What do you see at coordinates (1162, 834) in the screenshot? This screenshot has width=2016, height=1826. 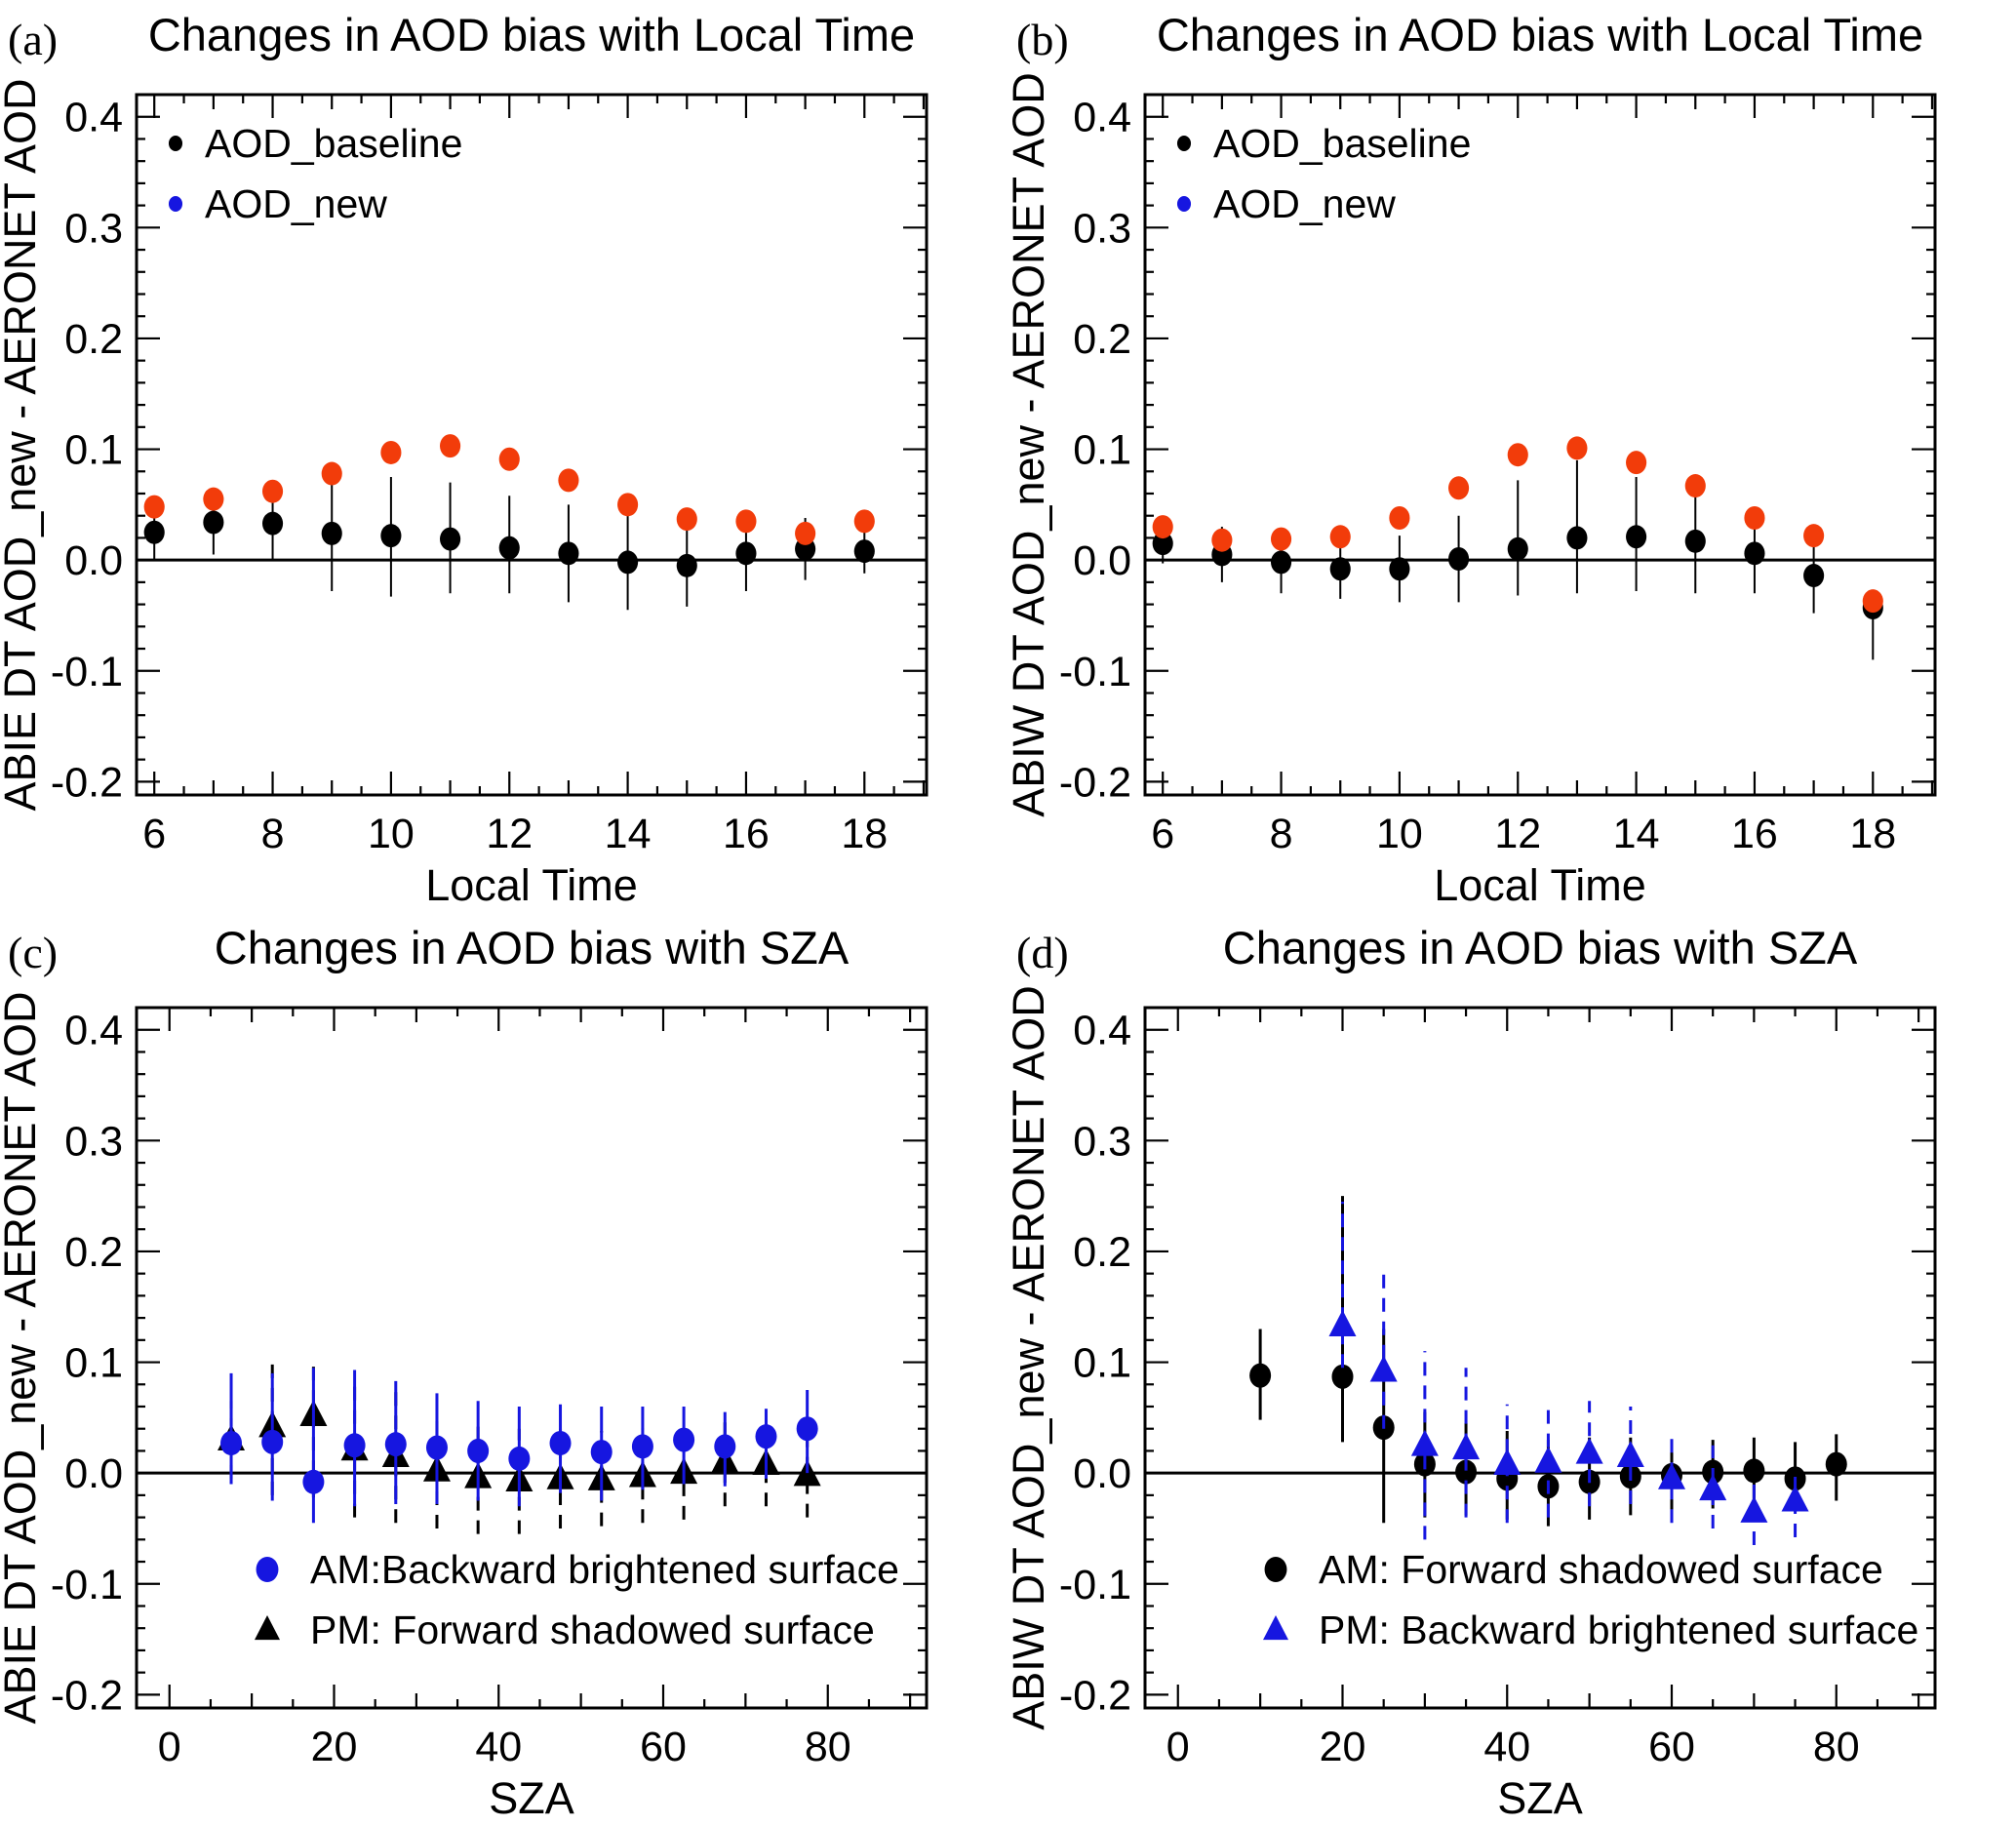 I see `x-tick-label: 6` at bounding box center [1162, 834].